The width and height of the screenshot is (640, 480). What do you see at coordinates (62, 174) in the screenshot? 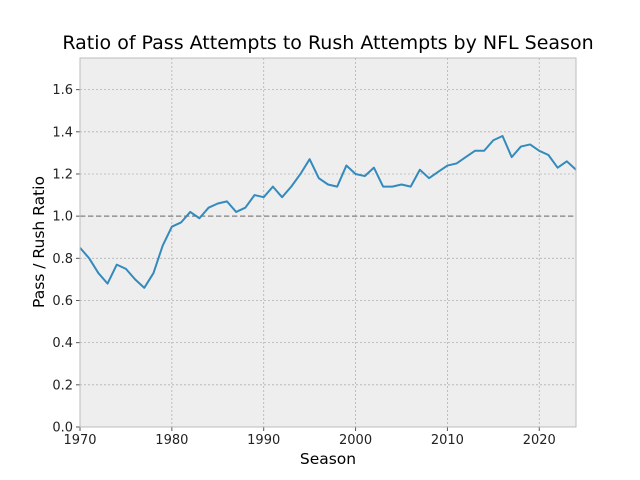
I see `y-tick-label: 1.2` at bounding box center [62, 174].